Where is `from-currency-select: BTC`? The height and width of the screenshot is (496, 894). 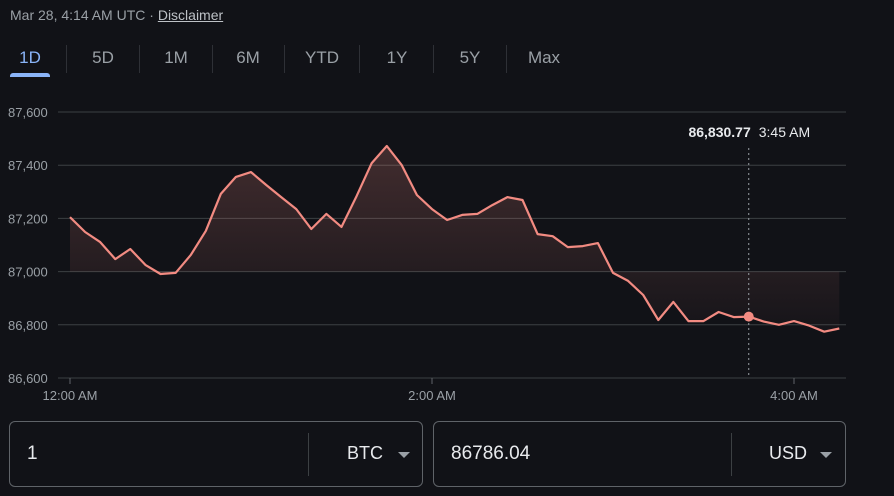 from-currency-select: BTC is located at coordinates (365, 453).